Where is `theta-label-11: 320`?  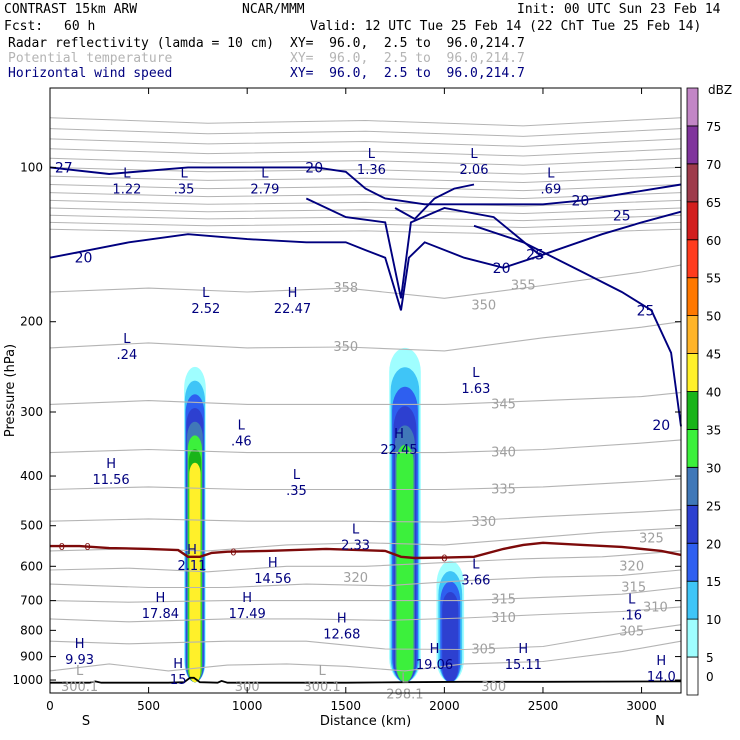
theta-label-11: 320 is located at coordinates (631, 566).